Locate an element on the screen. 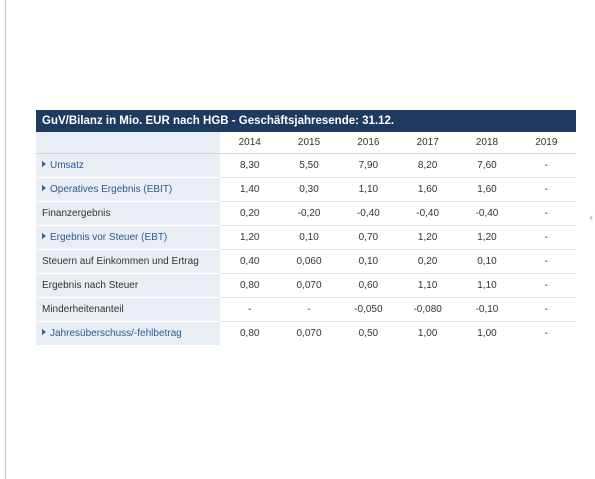 This screenshot has height=479, width=595. page-border is located at coordinates (5, 239).